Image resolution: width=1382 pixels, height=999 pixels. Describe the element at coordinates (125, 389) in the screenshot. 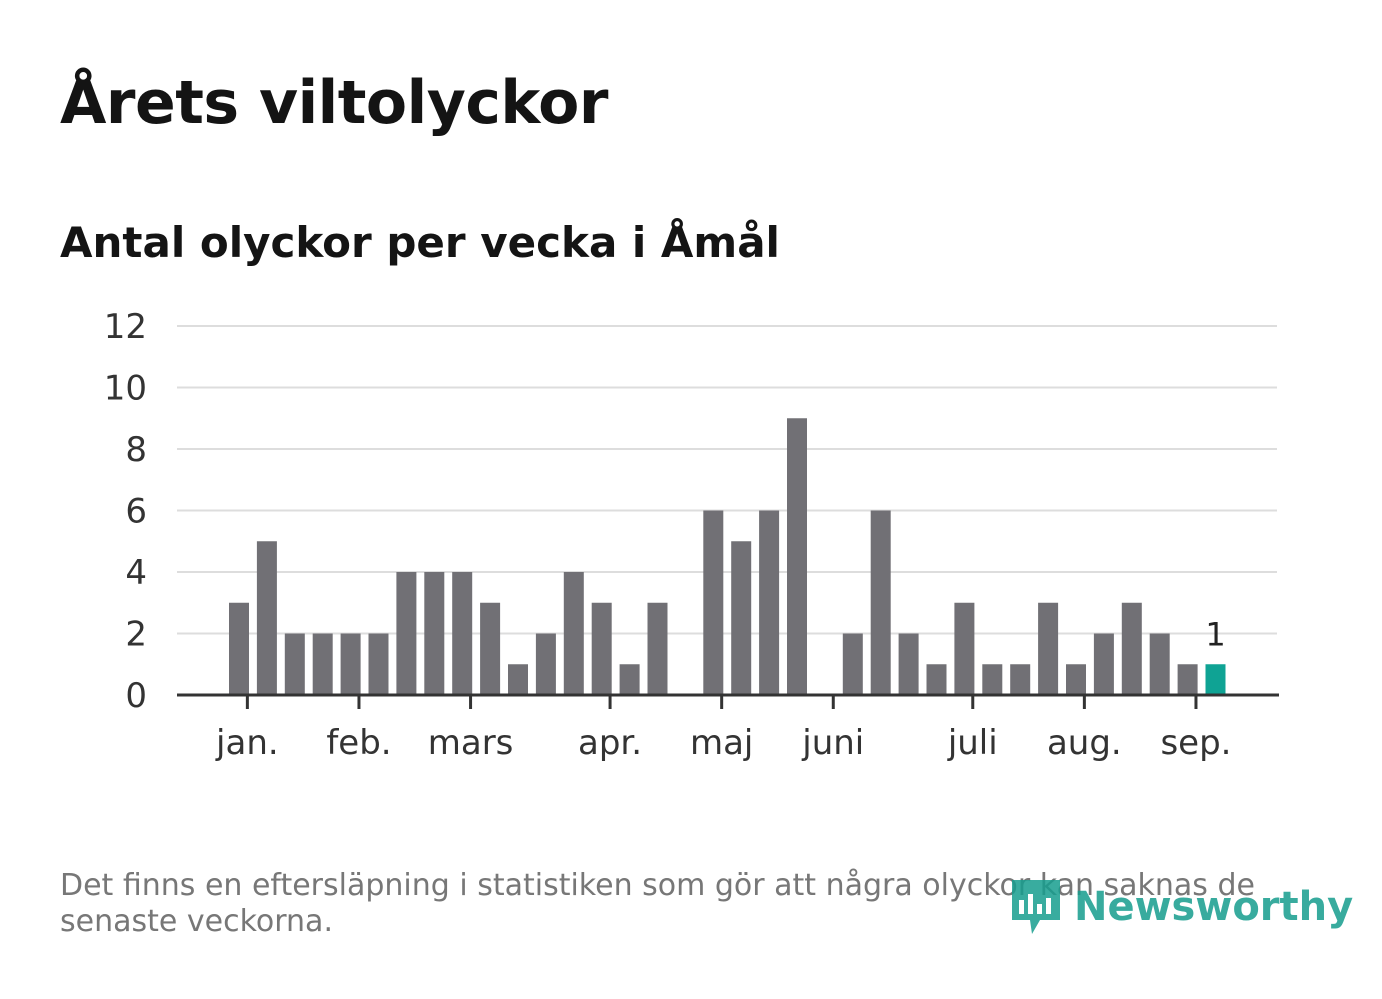

I see `y-tick-label: 10` at that location.